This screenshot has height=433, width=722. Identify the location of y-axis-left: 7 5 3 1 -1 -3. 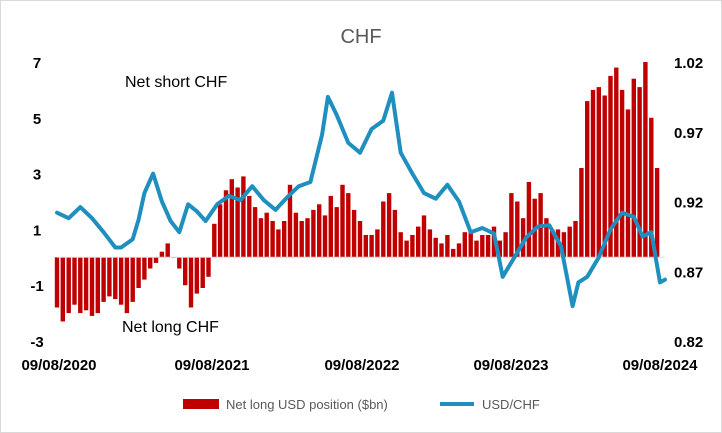
(36, 203).